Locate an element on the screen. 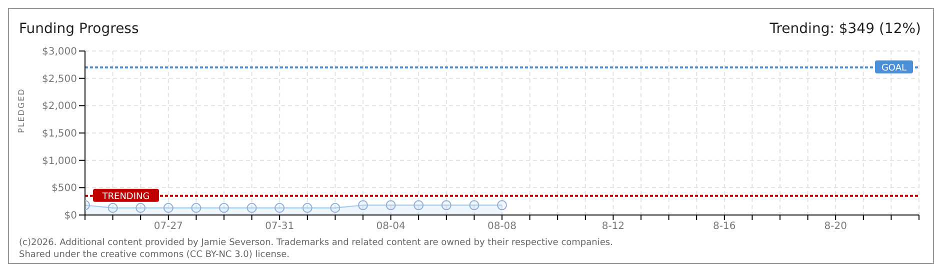  x-tick-label: 07-31 is located at coordinates (279, 226).